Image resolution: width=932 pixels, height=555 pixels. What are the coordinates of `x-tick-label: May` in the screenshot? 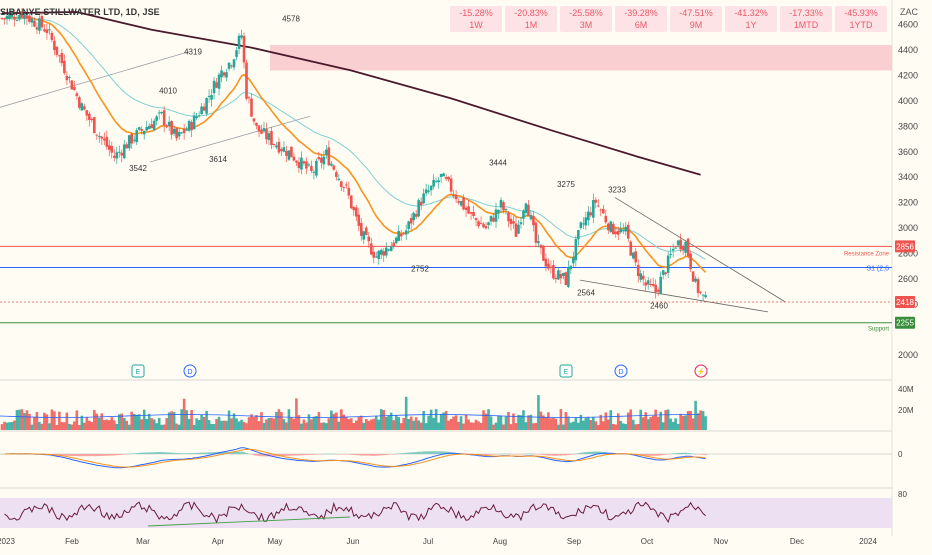 It's located at (274, 541).